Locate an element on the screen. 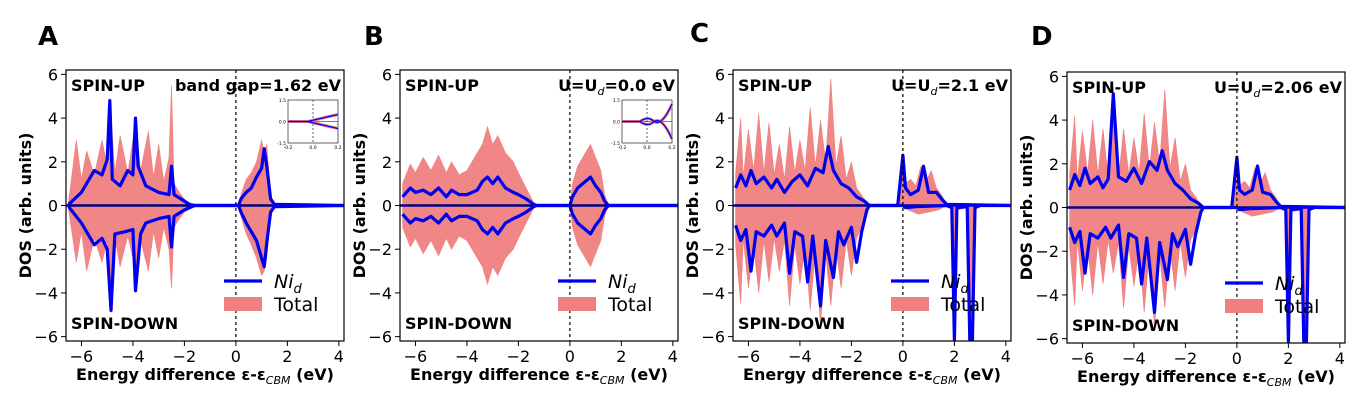 Image resolution: width=1370 pixels, height=406 pixels. panel-letter: B is located at coordinates (374, 37).